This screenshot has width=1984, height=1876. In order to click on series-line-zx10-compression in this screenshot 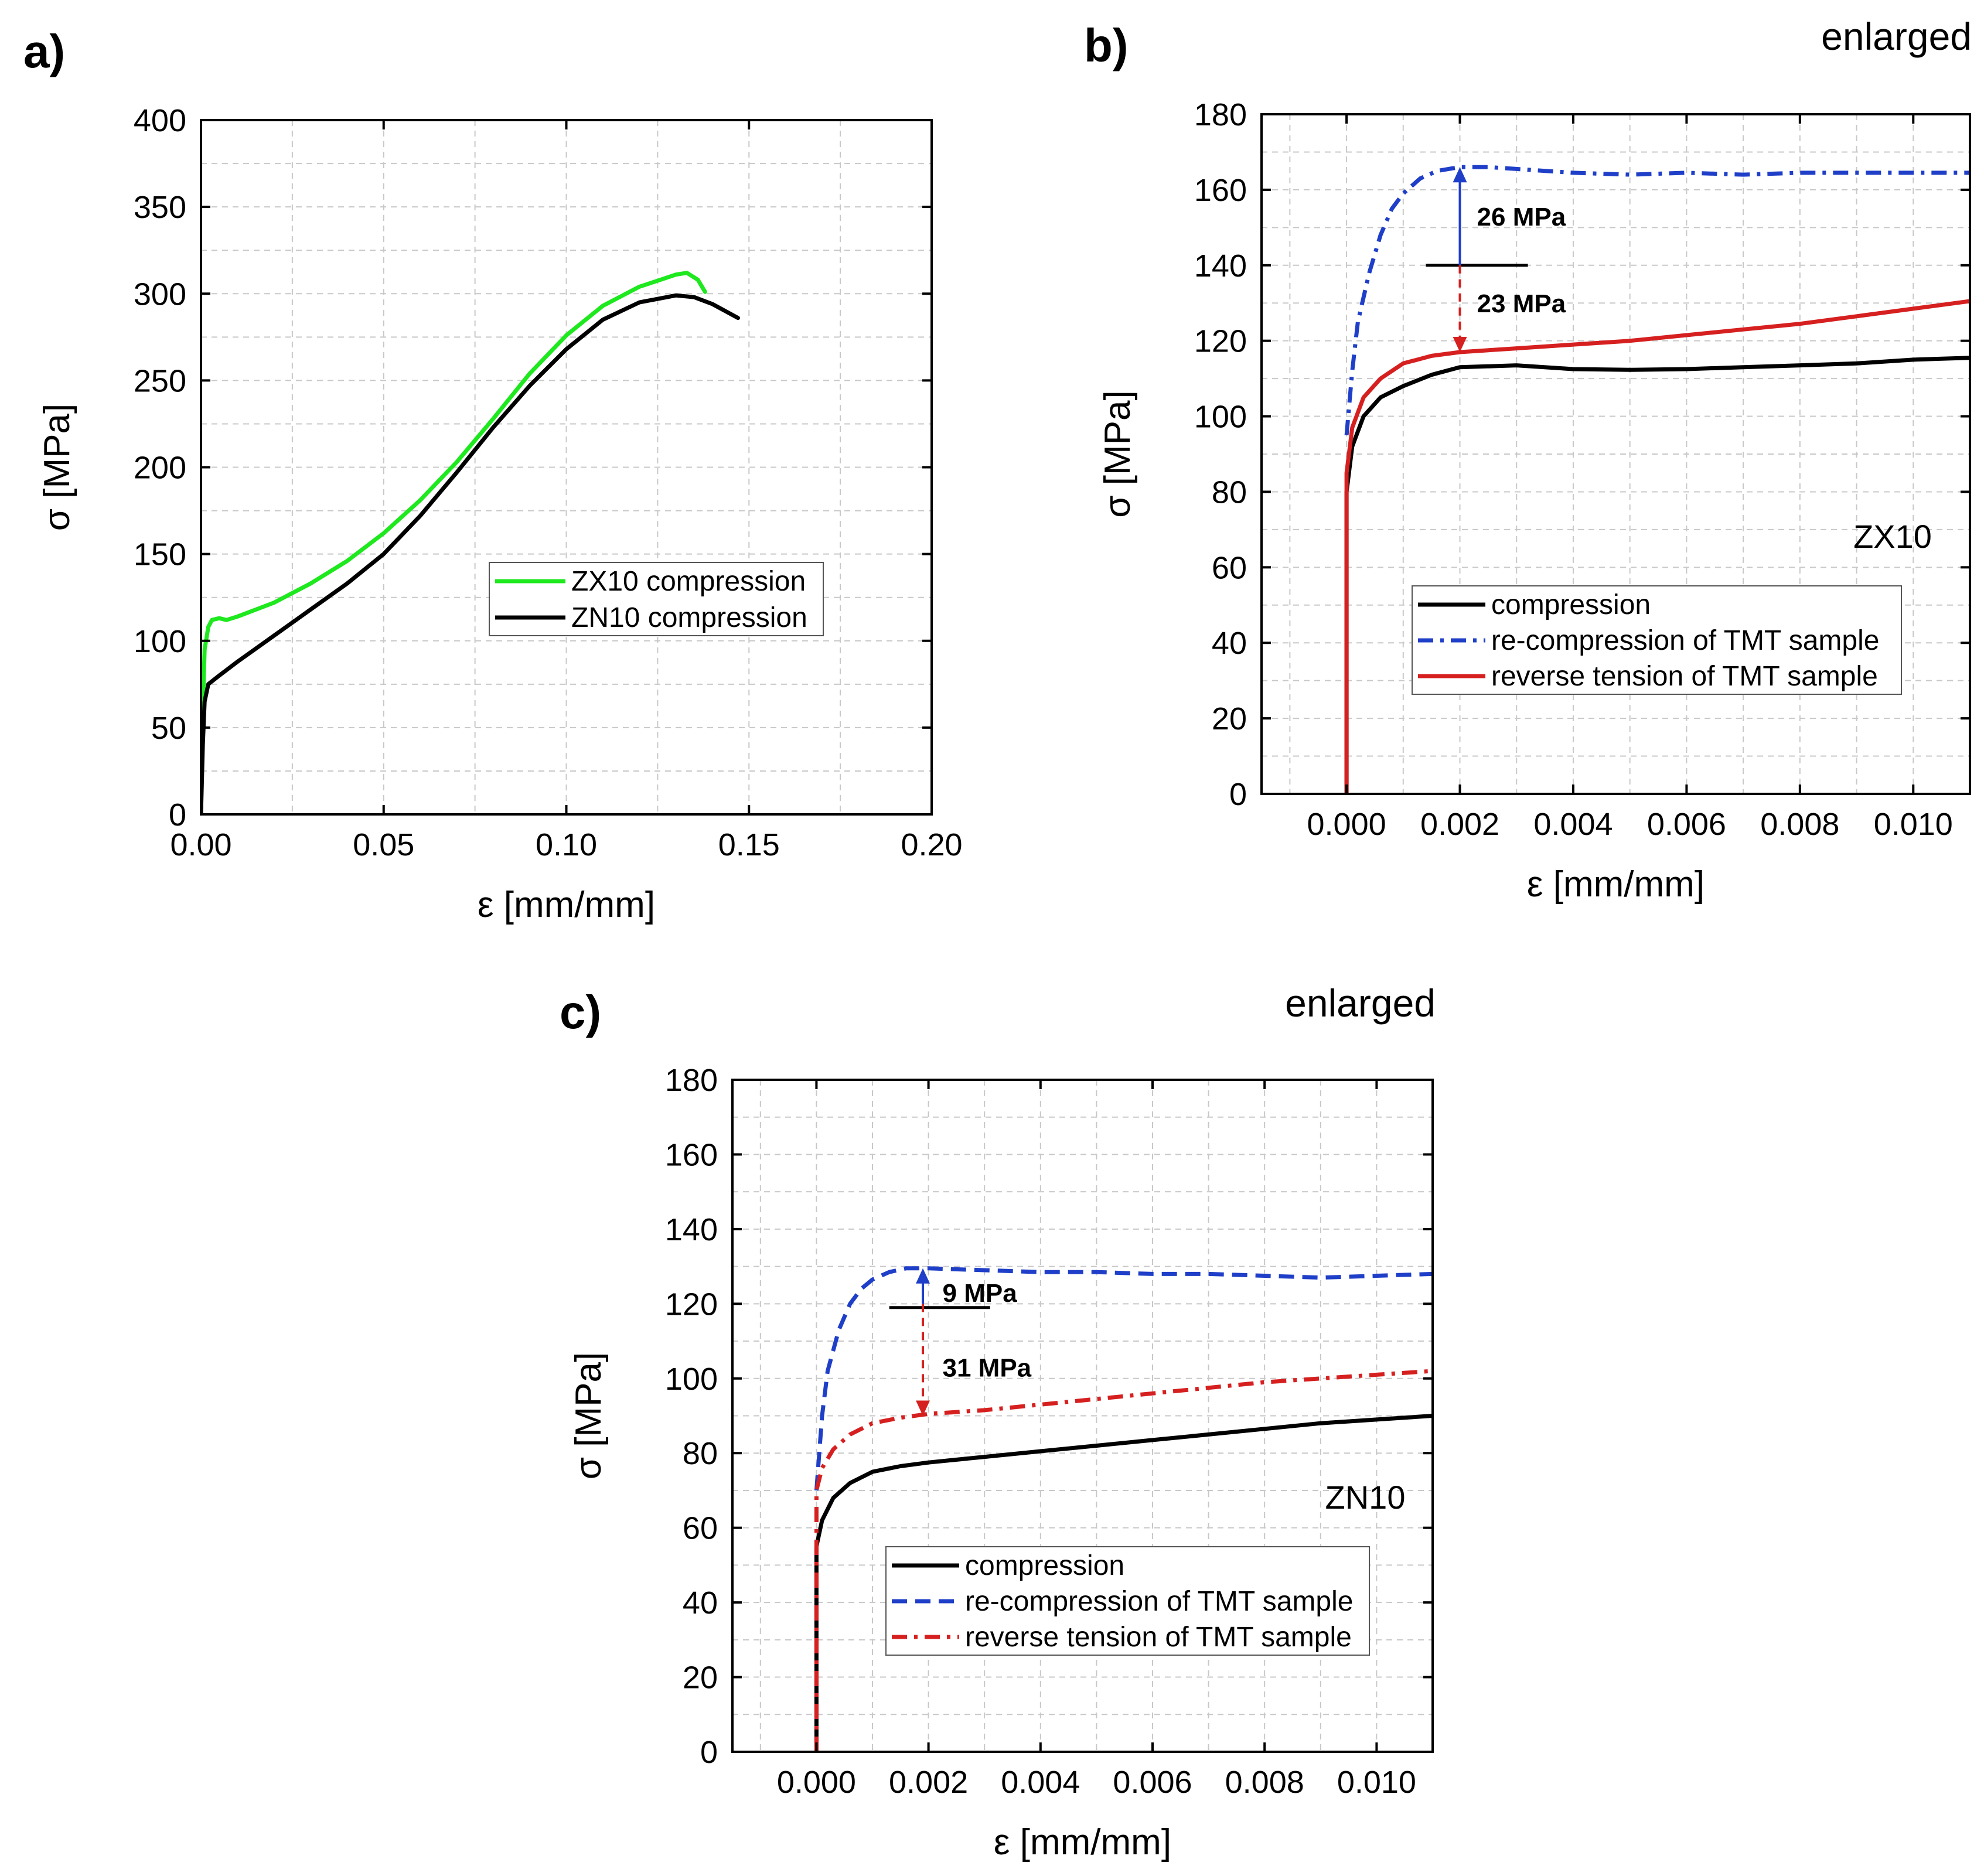, I will do `click(454, 542)`.